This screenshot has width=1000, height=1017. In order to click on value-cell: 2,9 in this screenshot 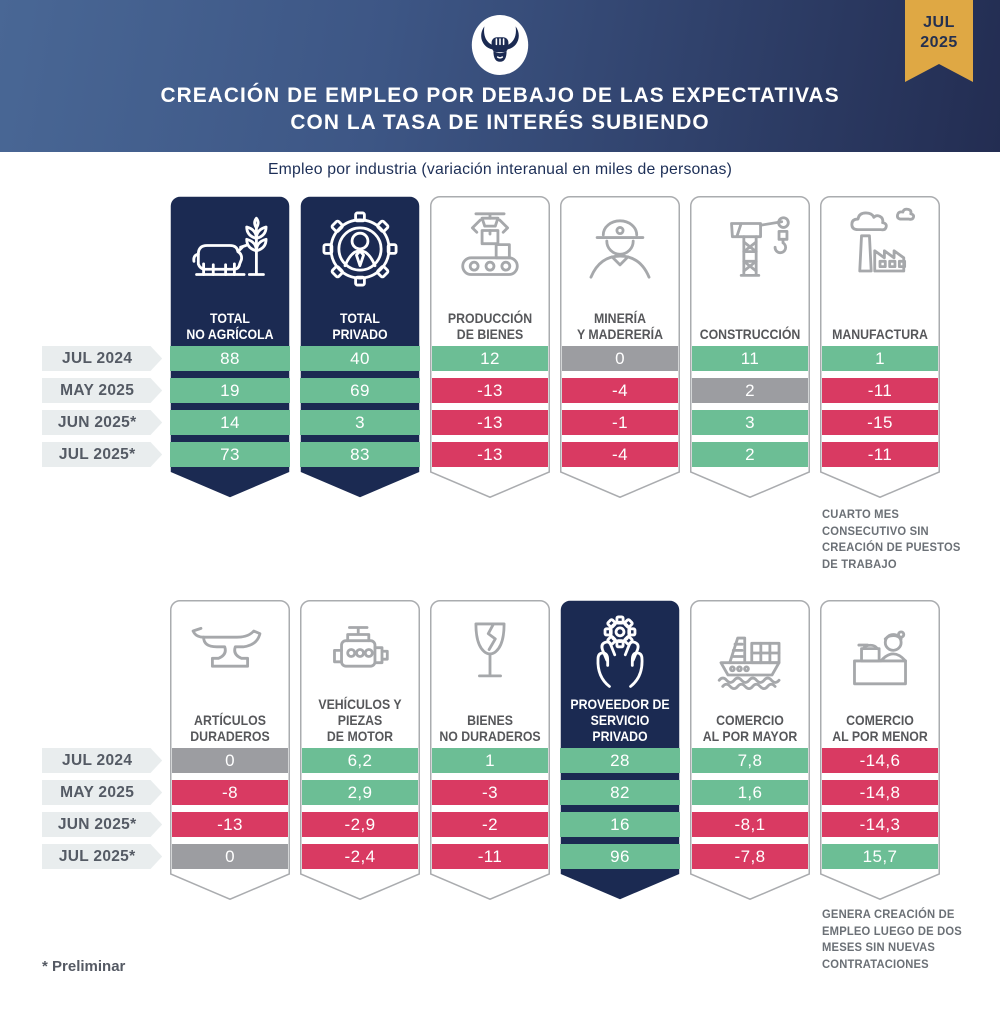, I will do `click(360, 792)`.